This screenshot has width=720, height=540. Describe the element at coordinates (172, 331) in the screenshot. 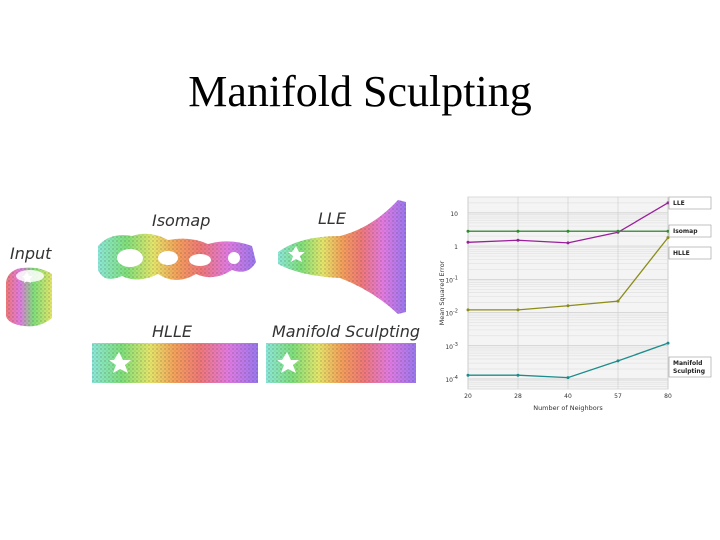

I see `label-hlle: HLLE` at that location.